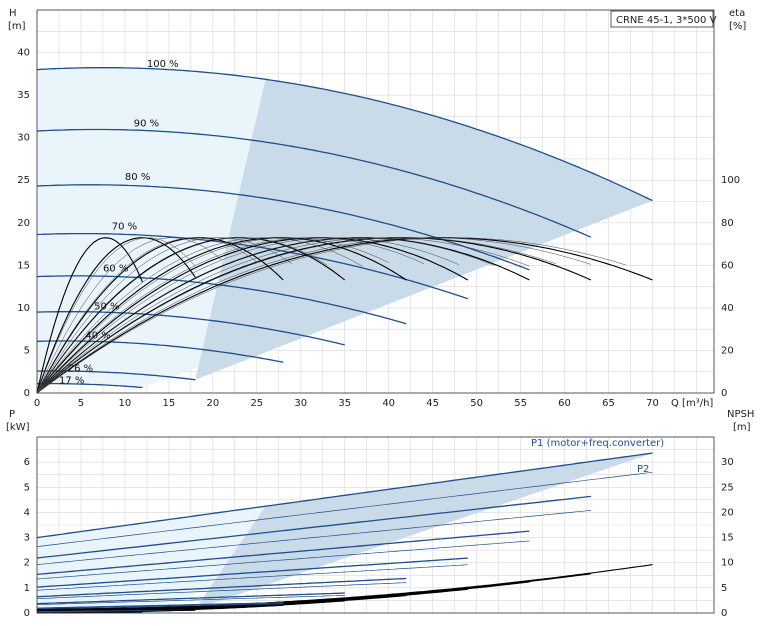  I want to click on head-tick: 35, so click(23, 95).